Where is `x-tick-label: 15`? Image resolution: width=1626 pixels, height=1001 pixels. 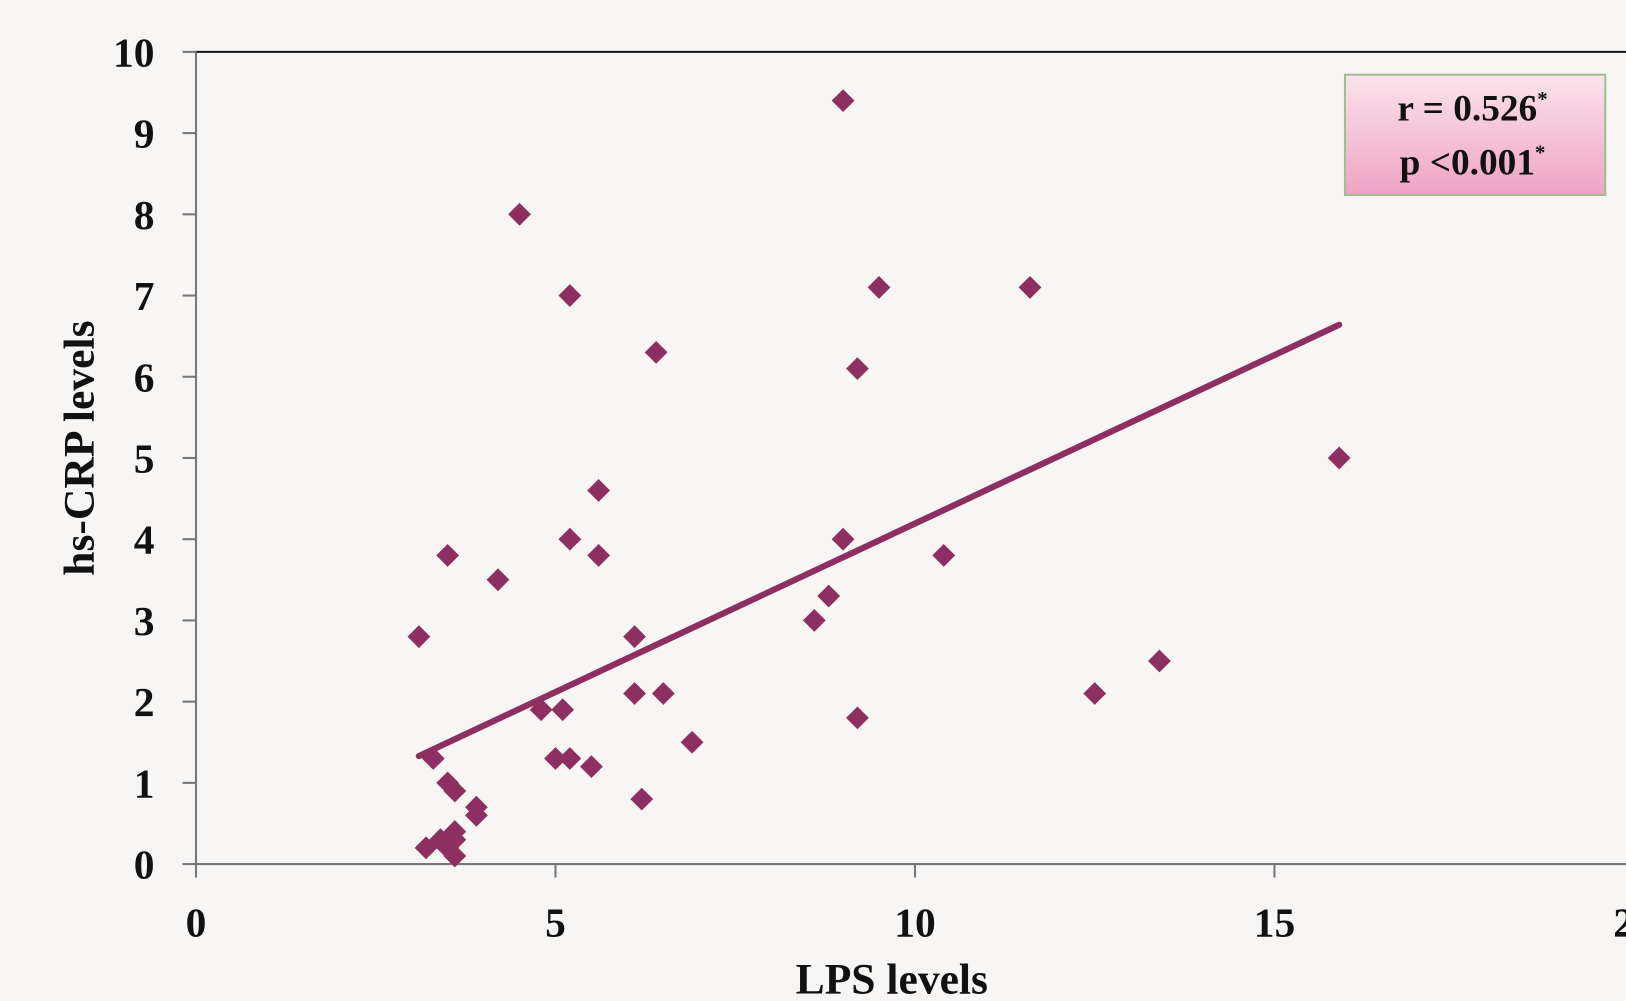
x-tick-label: 15 is located at coordinates (1274, 923).